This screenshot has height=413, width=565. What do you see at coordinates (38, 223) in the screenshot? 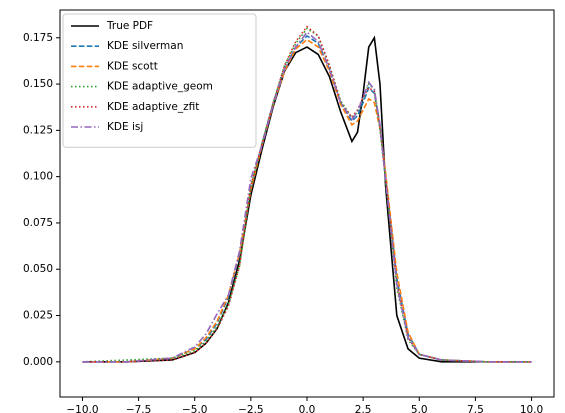
I see `y-tick-label: 0.075` at bounding box center [38, 223].